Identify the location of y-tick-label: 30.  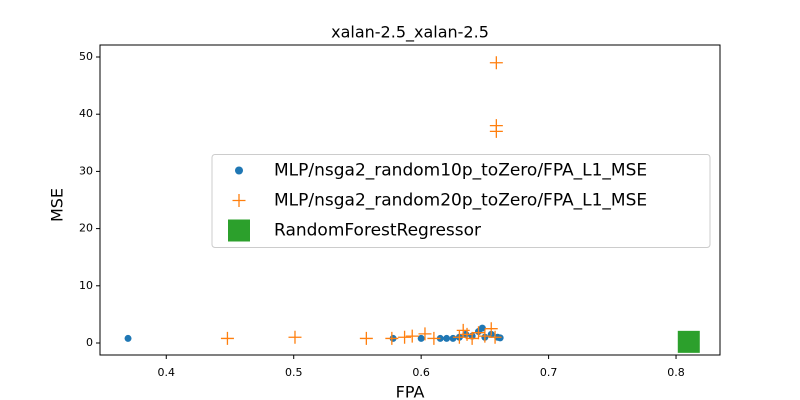
(86, 170).